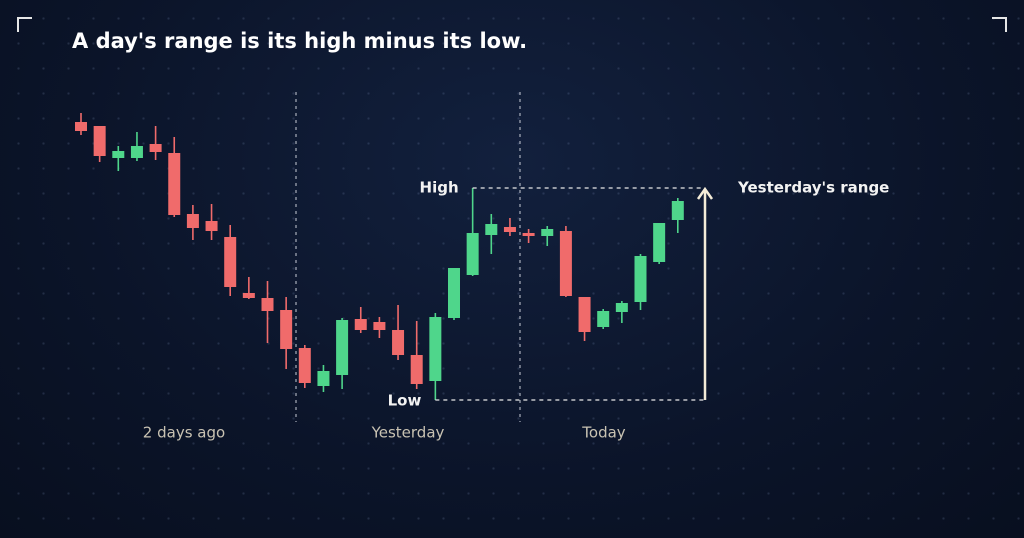  Describe the element at coordinates (299, 41) in the screenshot. I see `chart-title: A day's range is its high minus its low.` at that location.